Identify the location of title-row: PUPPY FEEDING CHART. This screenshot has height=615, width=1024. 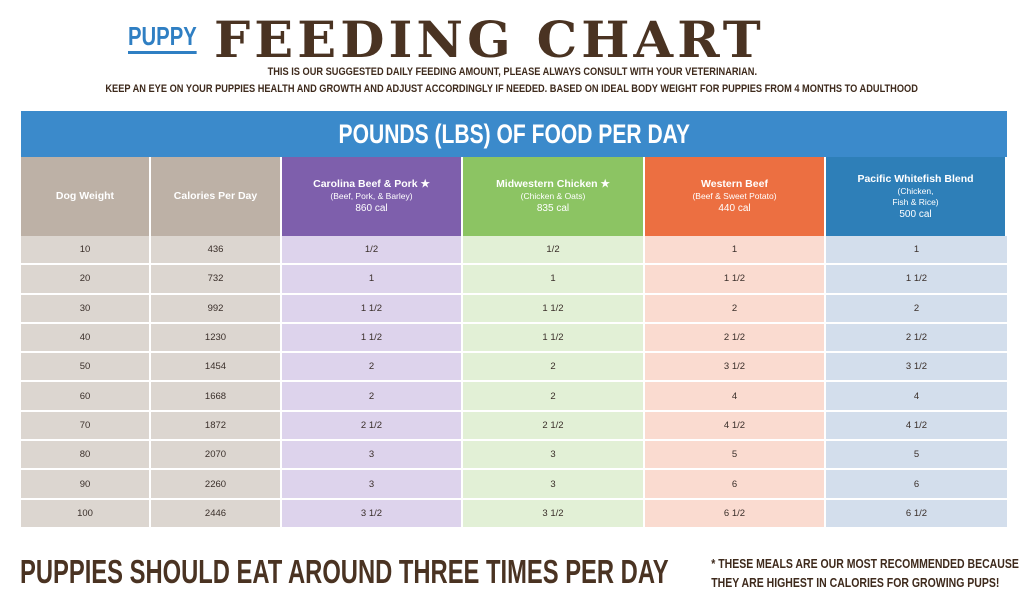
(512, 39).